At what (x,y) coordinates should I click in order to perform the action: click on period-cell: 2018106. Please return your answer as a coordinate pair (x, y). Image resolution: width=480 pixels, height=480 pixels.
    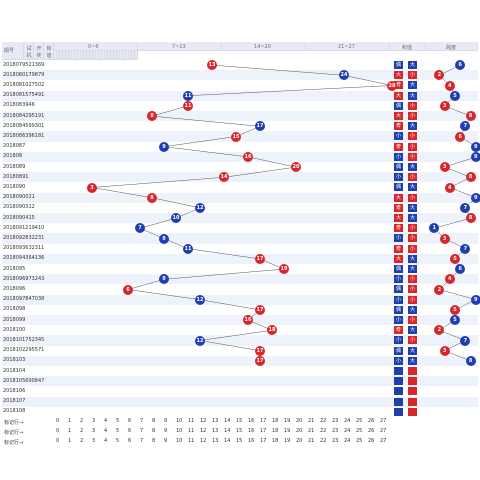
    Looking at the image, I should click on (14, 390).